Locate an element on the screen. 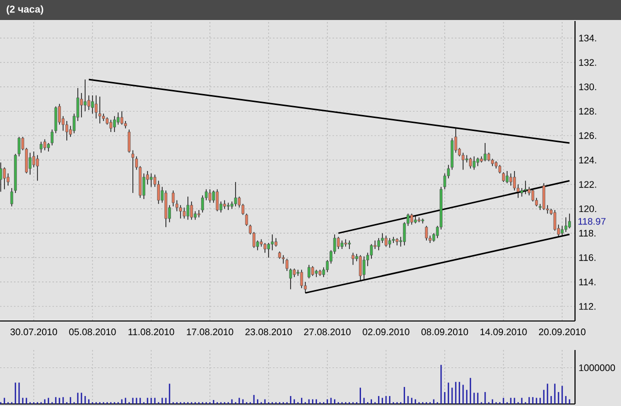 The image size is (621, 406). x-tick-label: 11.08.2010 is located at coordinates (151, 332).